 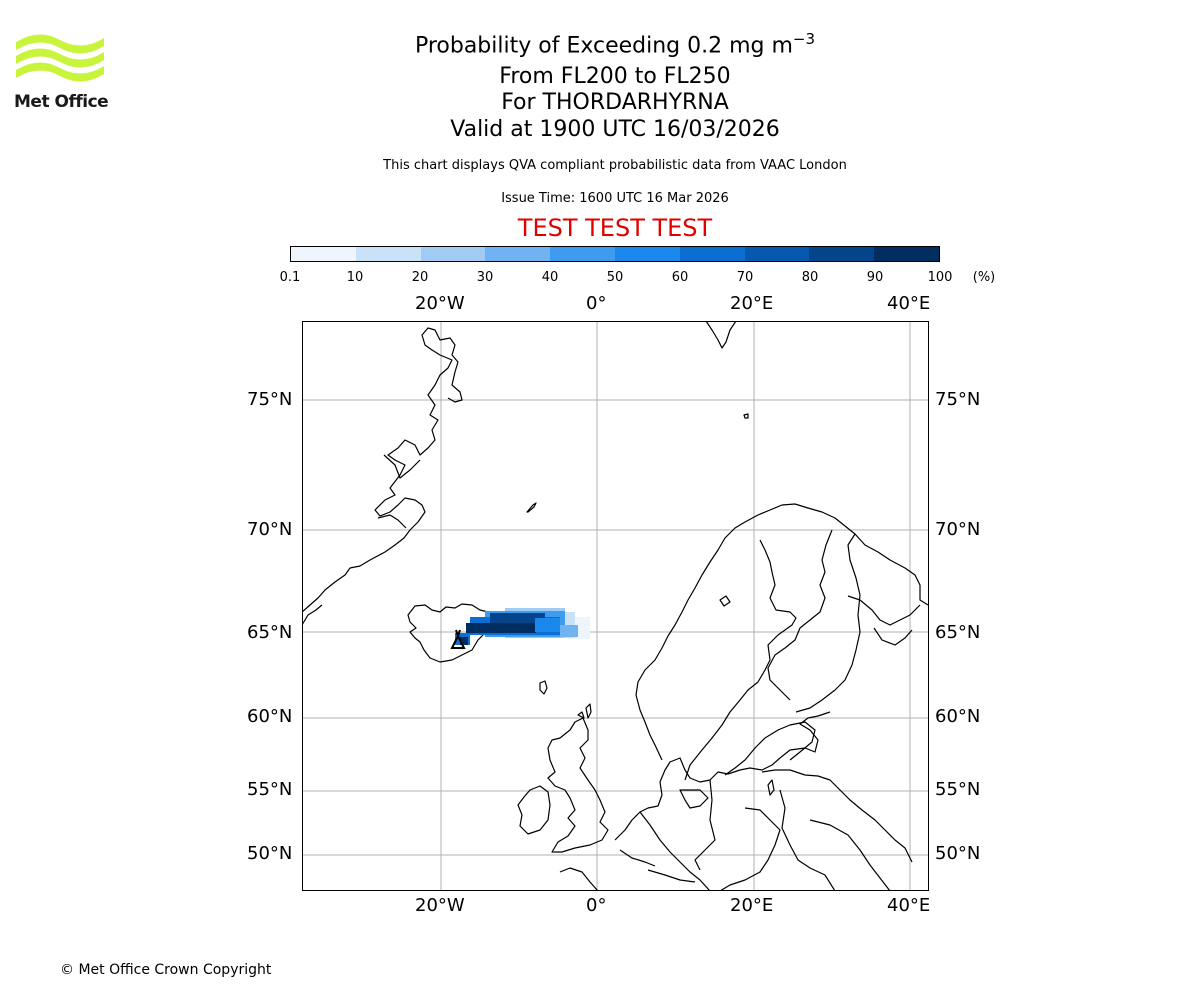 What do you see at coordinates (958, 399) in the screenshot?
I see `lat-label-right: 75°N` at bounding box center [958, 399].